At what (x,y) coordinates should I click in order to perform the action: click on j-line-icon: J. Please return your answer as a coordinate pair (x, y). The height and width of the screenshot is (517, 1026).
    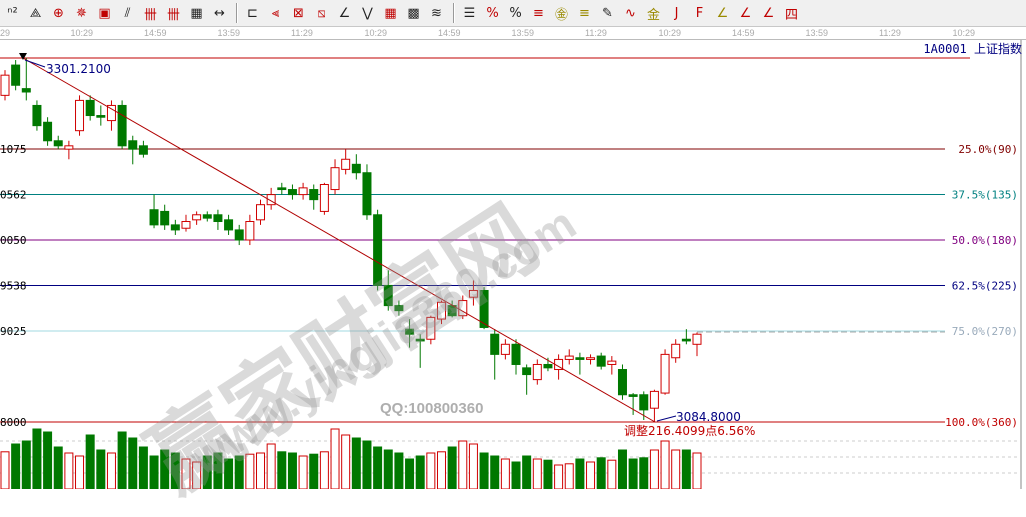
    Looking at the image, I should click on (676, 13).